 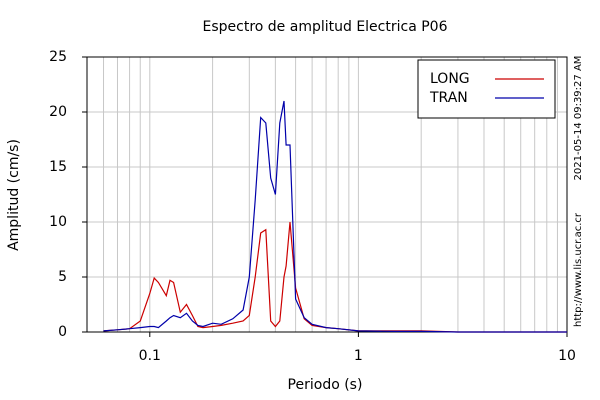 What do you see at coordinates (450, 79) in the screenshot?
I see `legend-label: LONG` at bounding box center [450, 79].